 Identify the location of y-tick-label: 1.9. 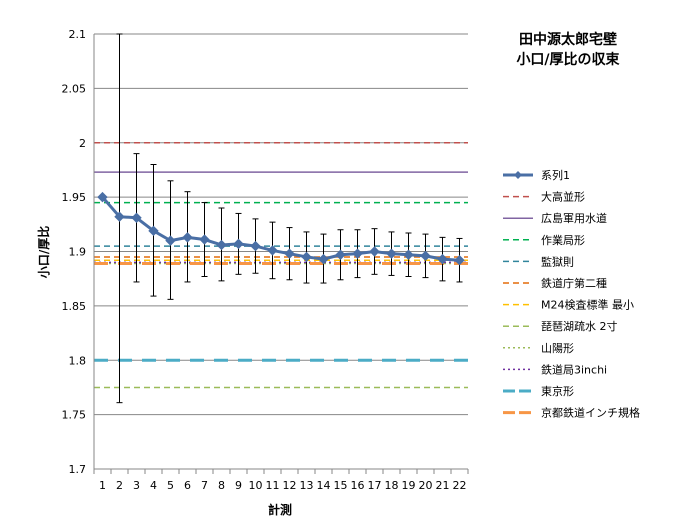
(78, 252).